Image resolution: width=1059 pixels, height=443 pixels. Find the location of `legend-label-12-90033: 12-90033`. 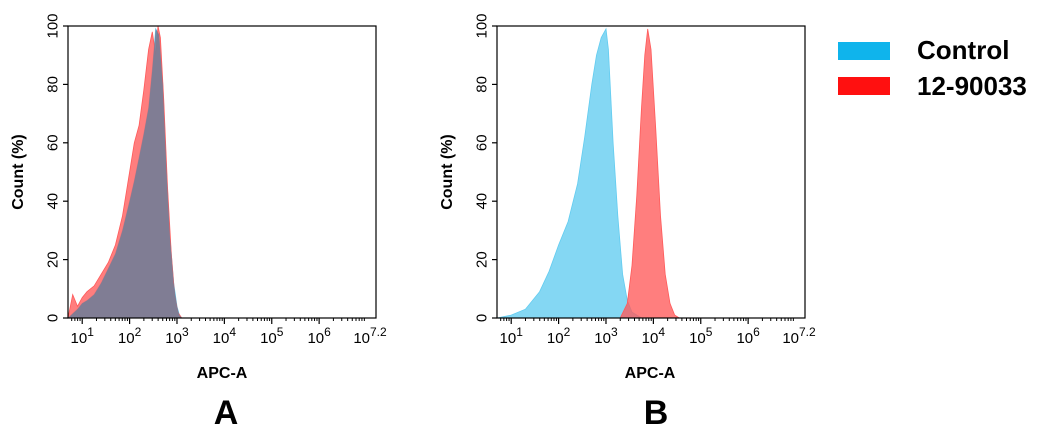

legend-label-12-90033: 12-90033 is located at coordinates (972, 86).